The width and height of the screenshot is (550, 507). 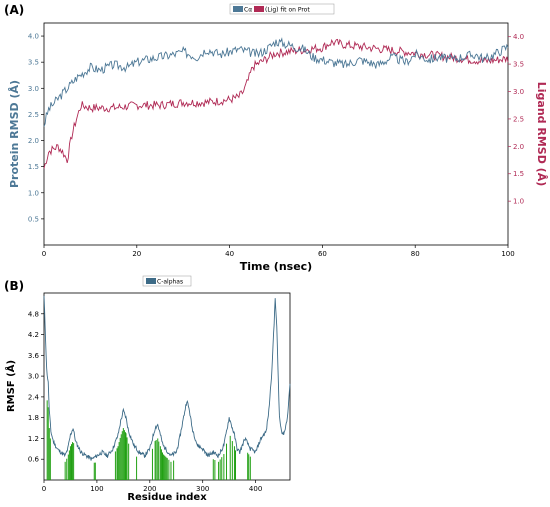 I want to click on panel-a-legend: Cα (Lig) fit on Prot, so click(x=282, y=9).